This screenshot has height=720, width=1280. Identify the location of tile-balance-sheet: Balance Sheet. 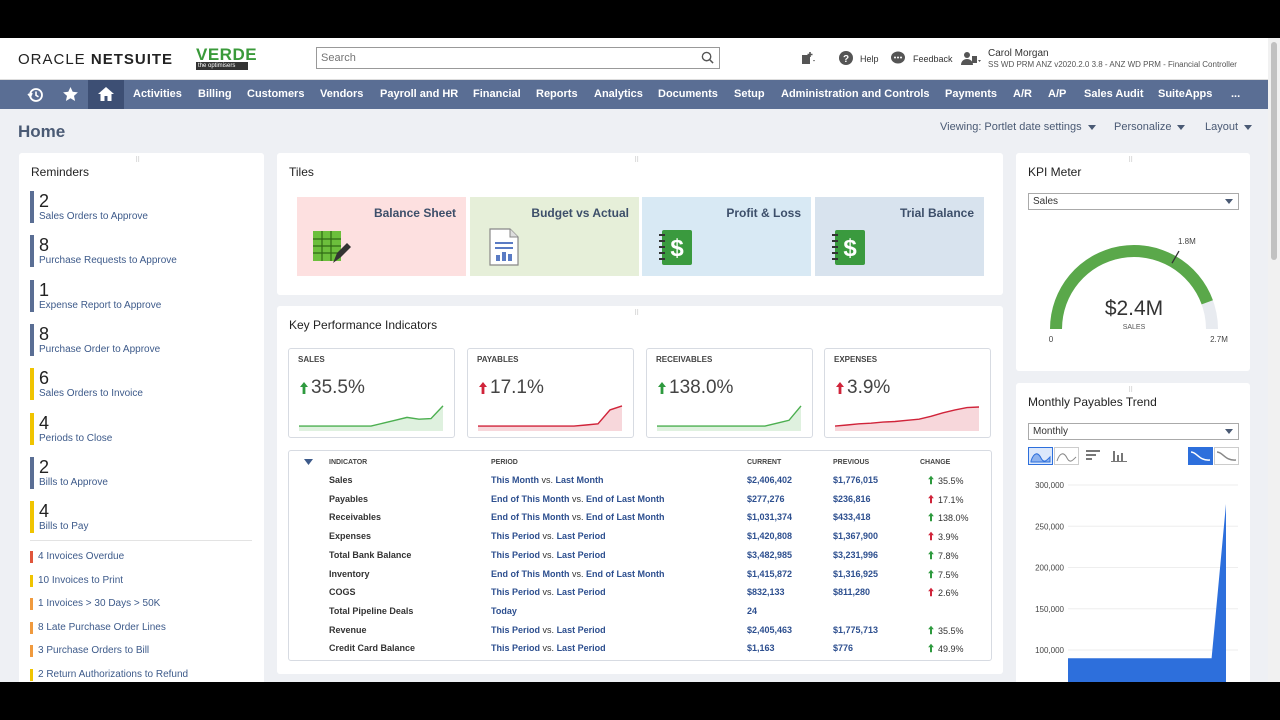
(381, 236).